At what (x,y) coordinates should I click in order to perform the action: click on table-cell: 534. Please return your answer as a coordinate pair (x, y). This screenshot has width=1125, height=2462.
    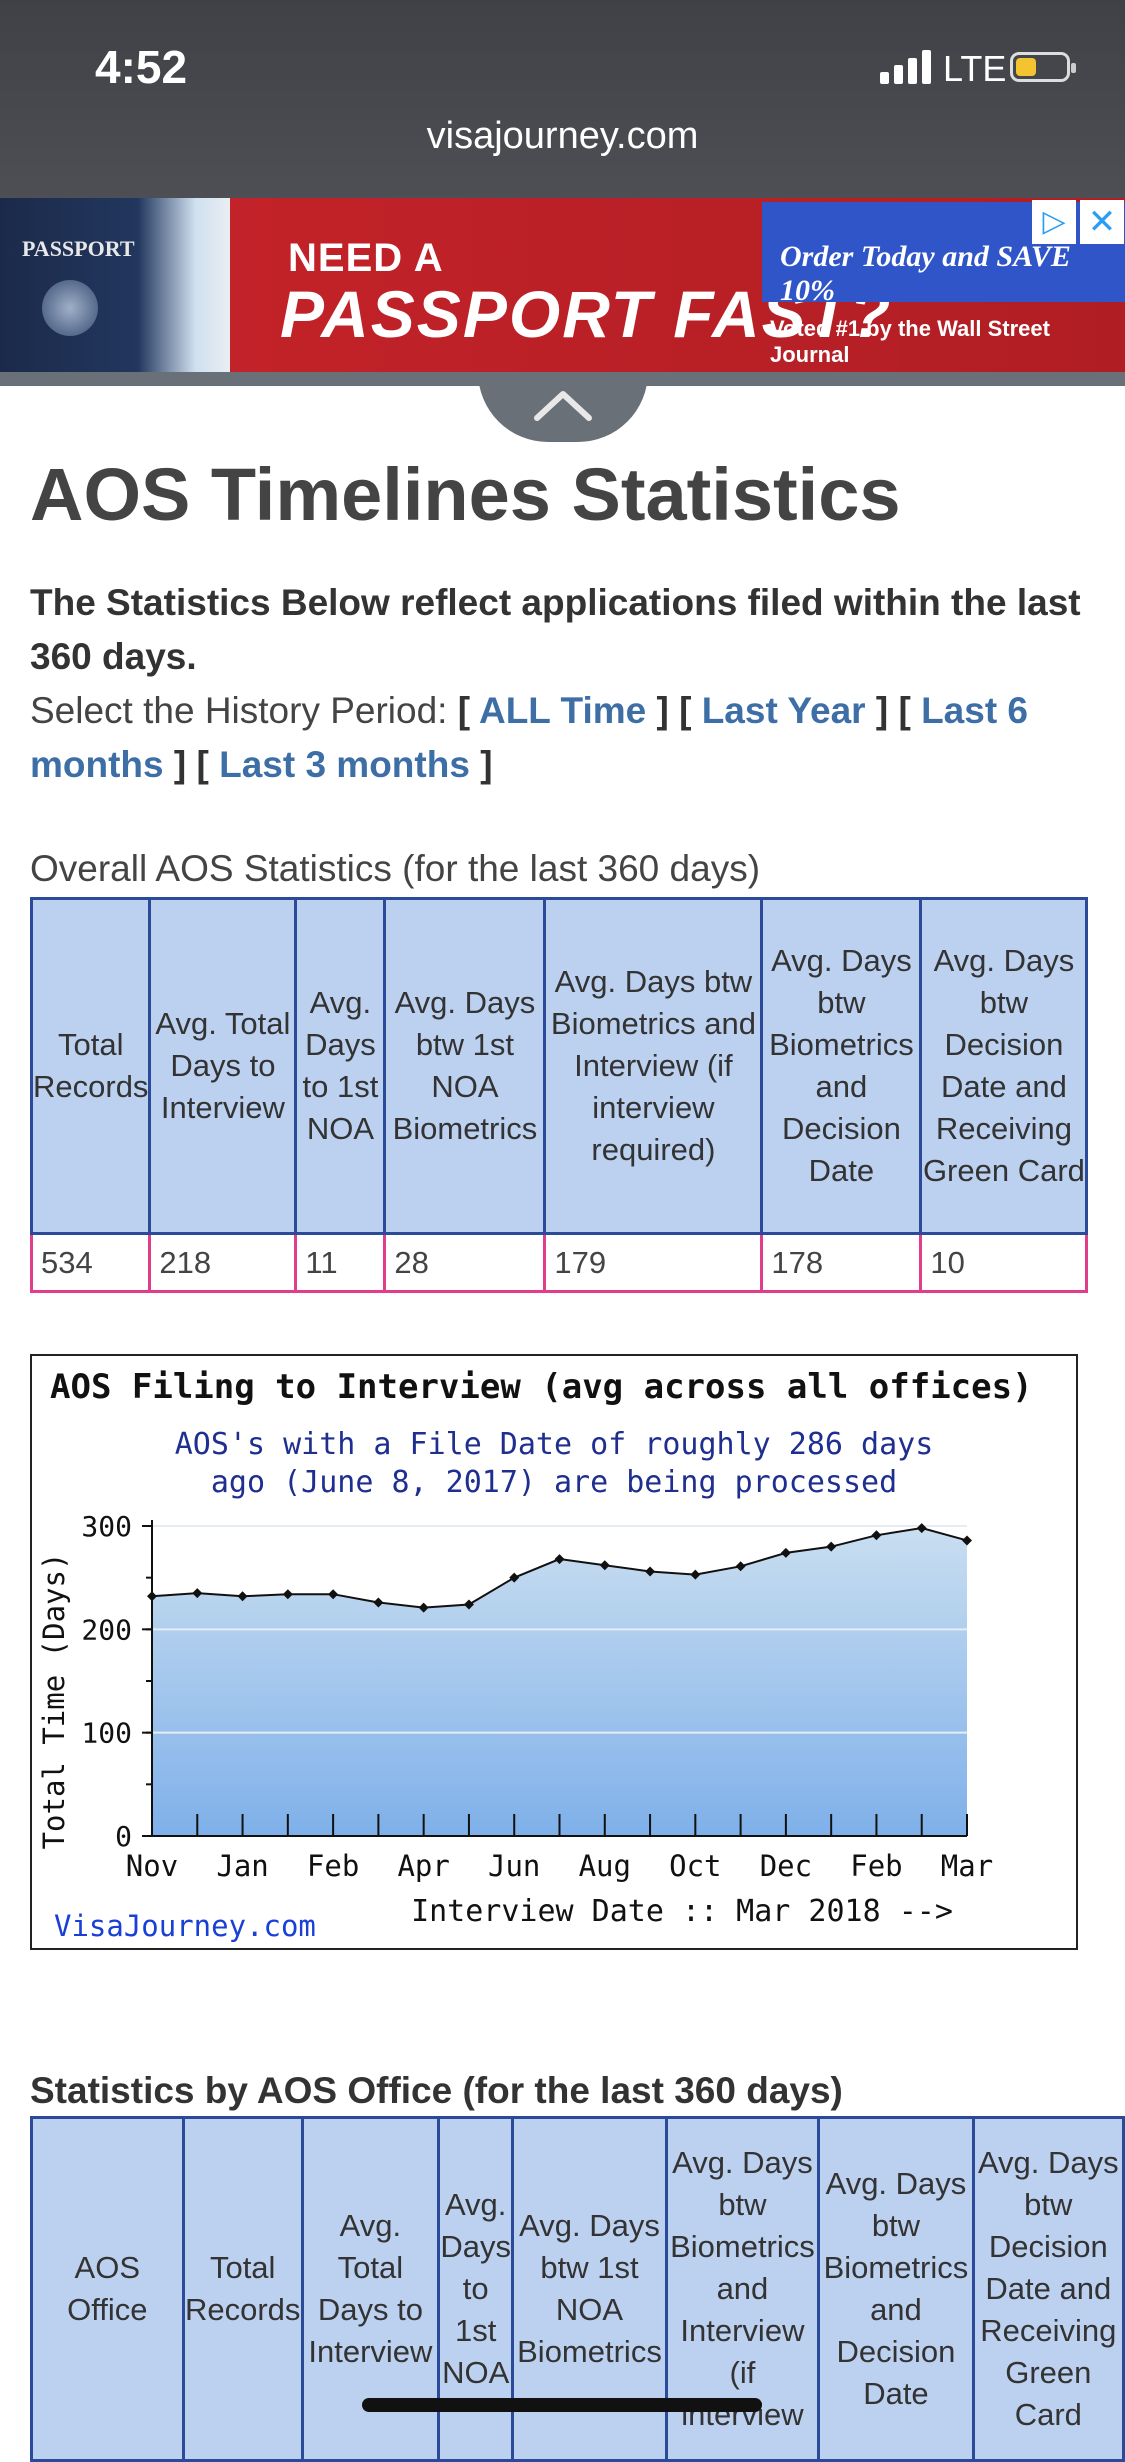
    Looking at the image, I should click on (90, 1262).